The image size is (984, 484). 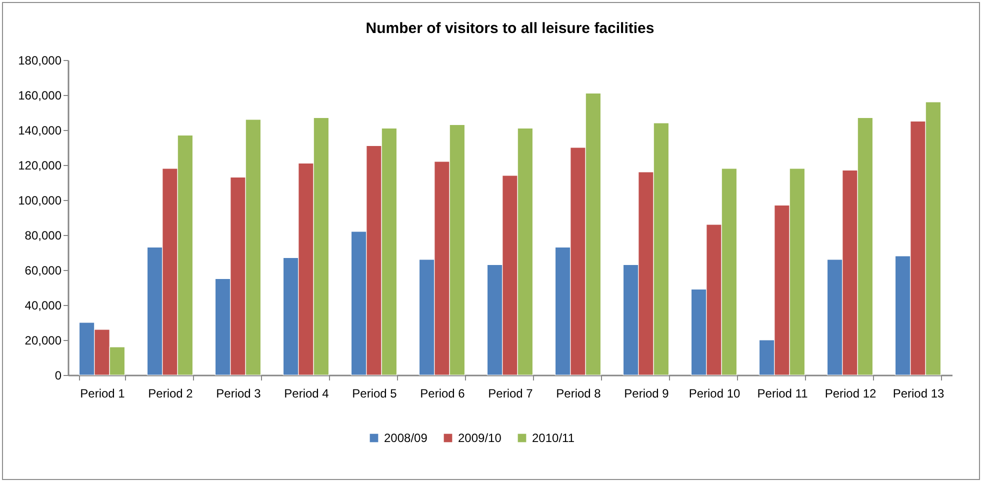 What do you see at coordinates (43, 271) in the screenshot?
I see `y-tick-label: 60,000` at bounding box center [43, 271].